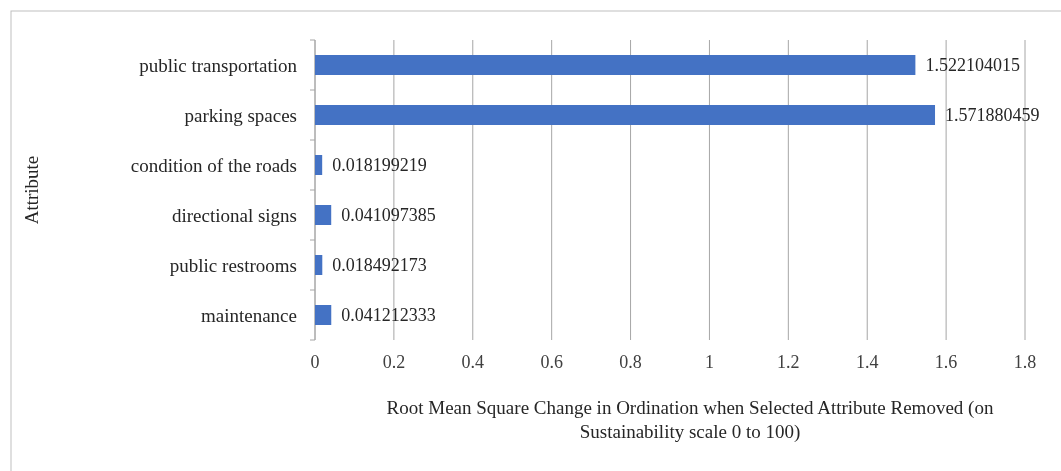 The width and height of the screenshot is (1061, 471). What do you see at coordinates (315, 362) in the screenshot?
I see `x-tick-label: 0` at bounding box center [315, 362].